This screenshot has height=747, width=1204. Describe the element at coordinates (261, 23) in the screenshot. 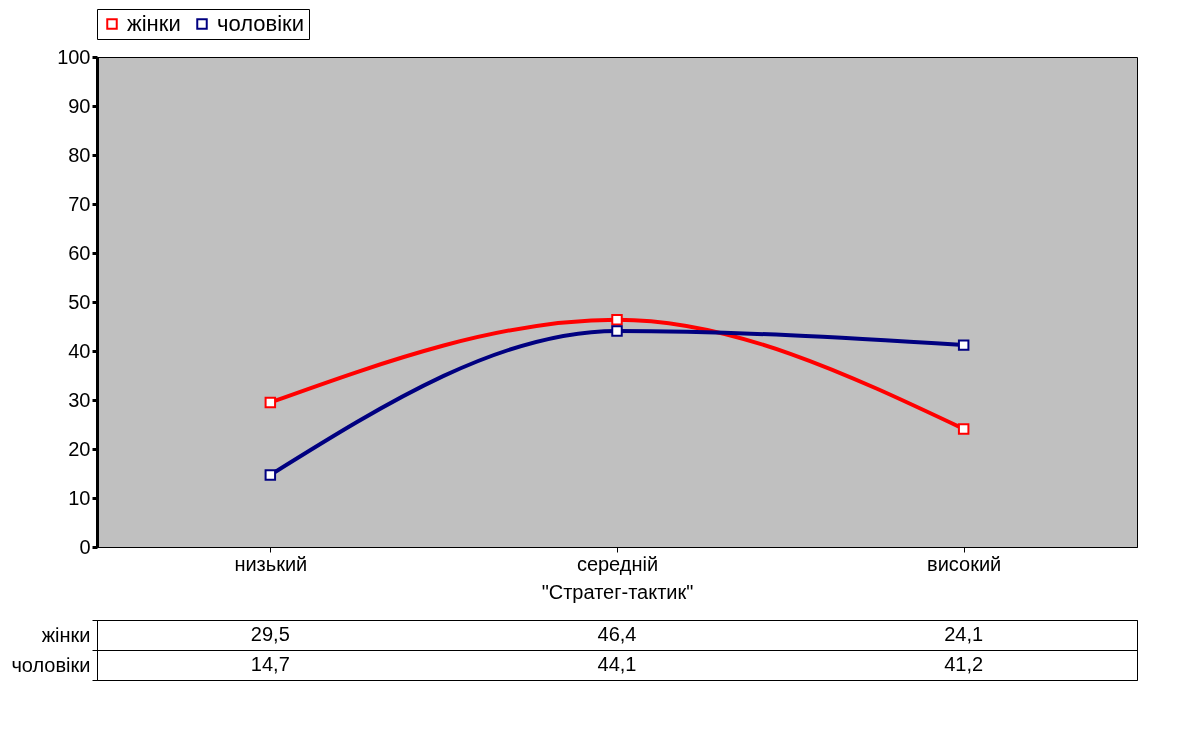

I see `legend-label: чоловіки` at that location.